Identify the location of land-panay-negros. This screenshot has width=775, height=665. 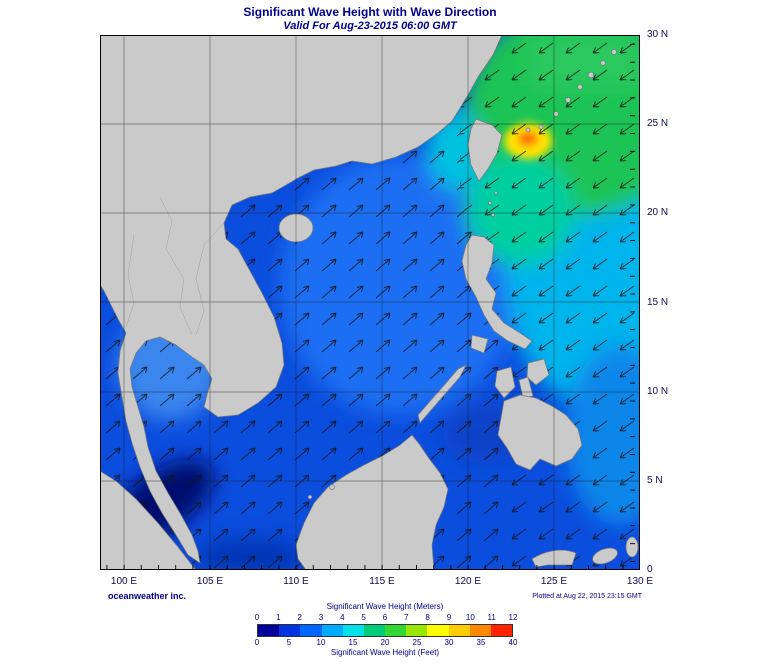
(505, 382).